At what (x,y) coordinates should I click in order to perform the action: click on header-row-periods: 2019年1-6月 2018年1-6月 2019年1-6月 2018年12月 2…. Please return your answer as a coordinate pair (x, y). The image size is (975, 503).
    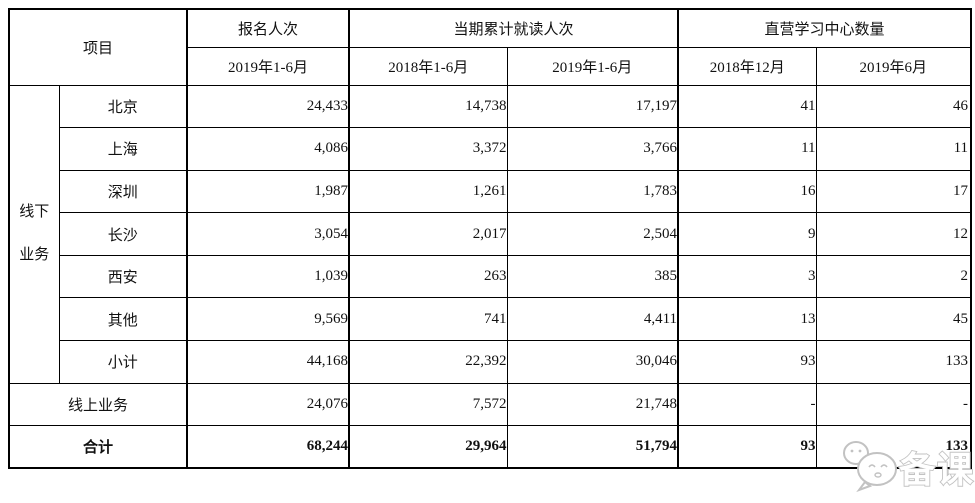
    Looking at the image, I should click on (490, 66).